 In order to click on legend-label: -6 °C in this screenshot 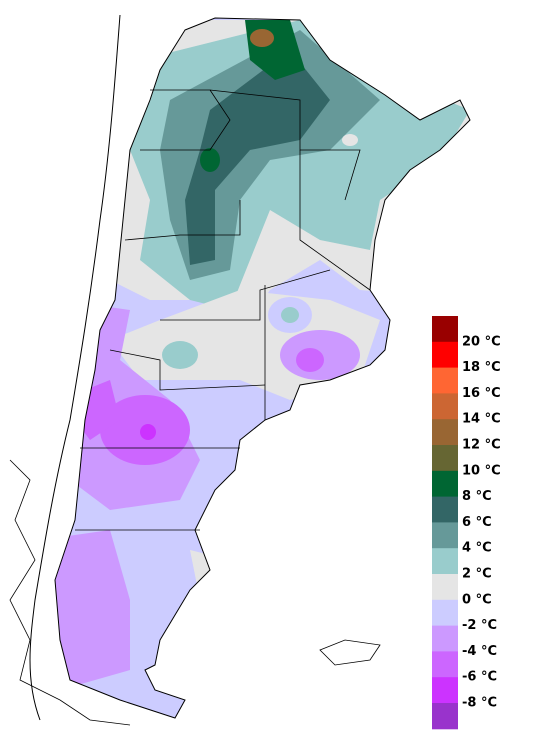, I will do `click(479, 677)`.